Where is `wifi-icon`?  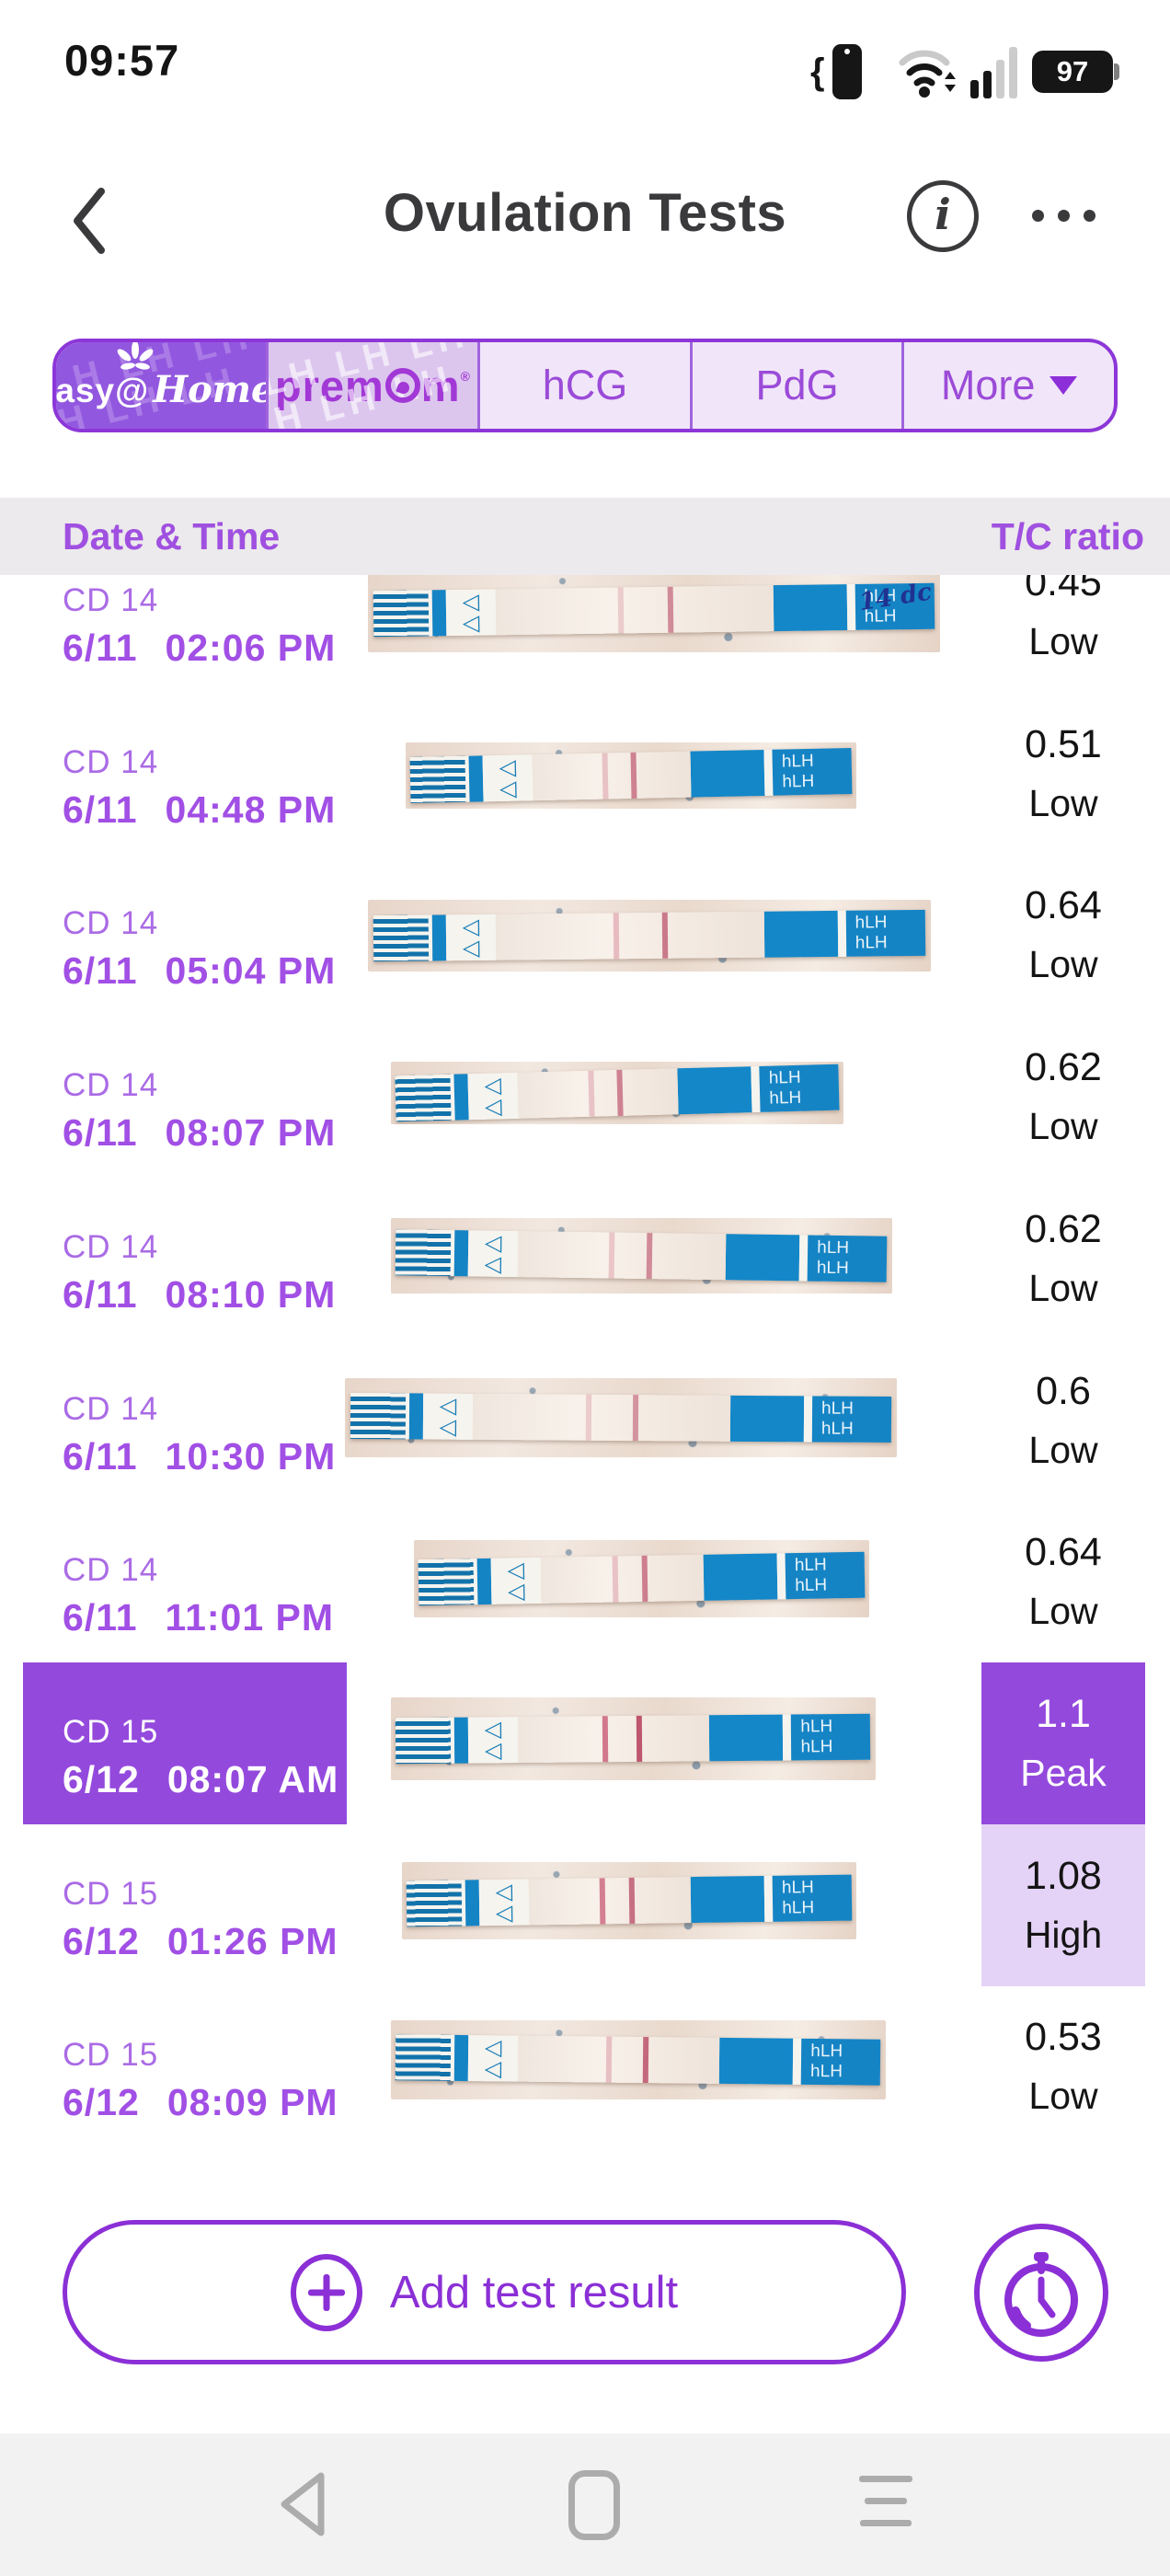 wifi-icon is located at coordinates (927, 74).